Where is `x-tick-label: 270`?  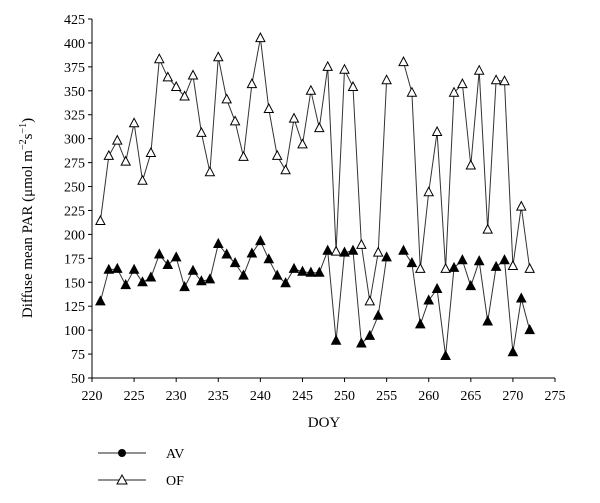 x-tick-label: 270 is located at coordinates (512, 396).